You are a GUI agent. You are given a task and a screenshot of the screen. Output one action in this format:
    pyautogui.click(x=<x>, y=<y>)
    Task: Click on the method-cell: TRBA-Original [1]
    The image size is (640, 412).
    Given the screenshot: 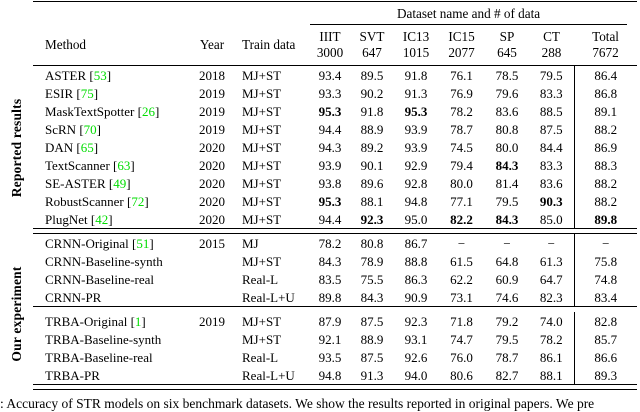 What is the action you would take?
    pyautogui.click(x=95, y=321)
    